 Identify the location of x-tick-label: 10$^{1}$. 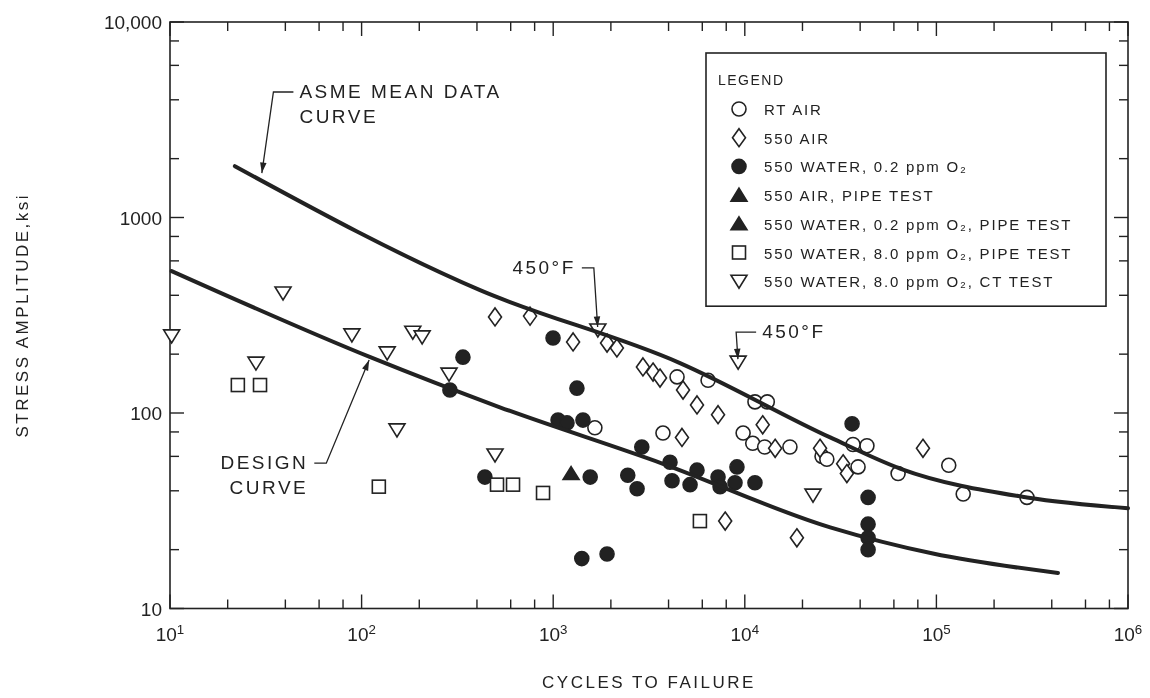
(170, 633).